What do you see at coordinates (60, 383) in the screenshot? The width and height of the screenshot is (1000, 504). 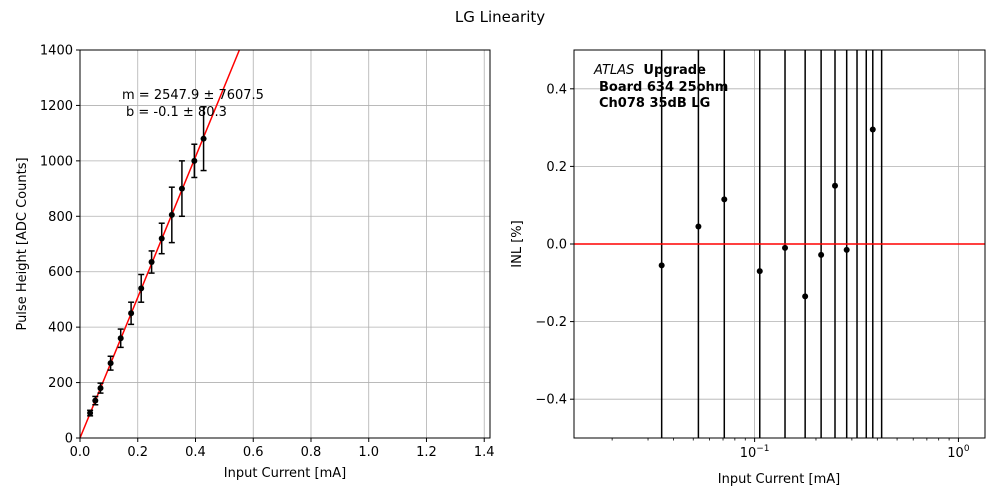 I see `left-y-tick-label: 200` at bounding box center [60, 383].